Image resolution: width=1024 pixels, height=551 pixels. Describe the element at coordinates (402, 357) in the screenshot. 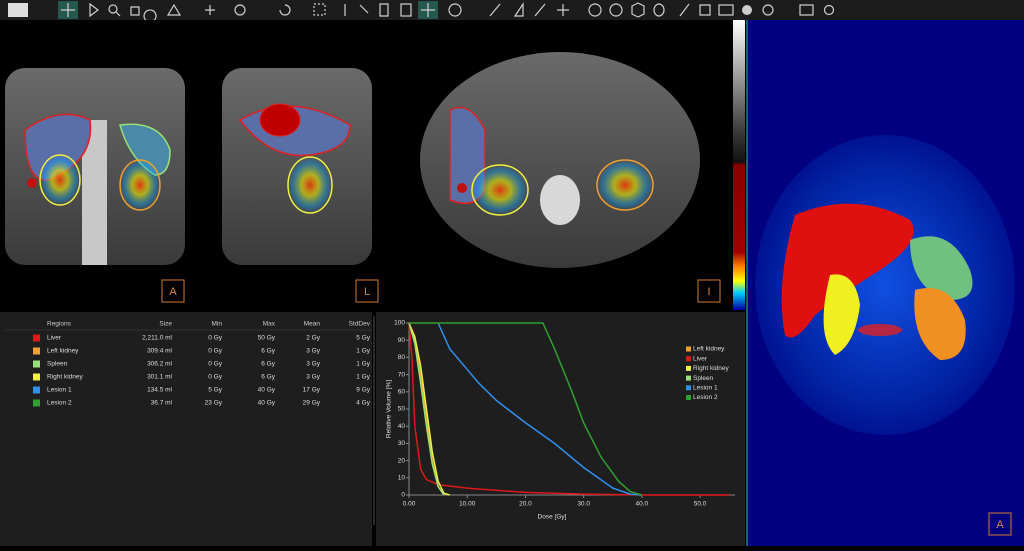

I see `y-tick-label: 80` at that location.